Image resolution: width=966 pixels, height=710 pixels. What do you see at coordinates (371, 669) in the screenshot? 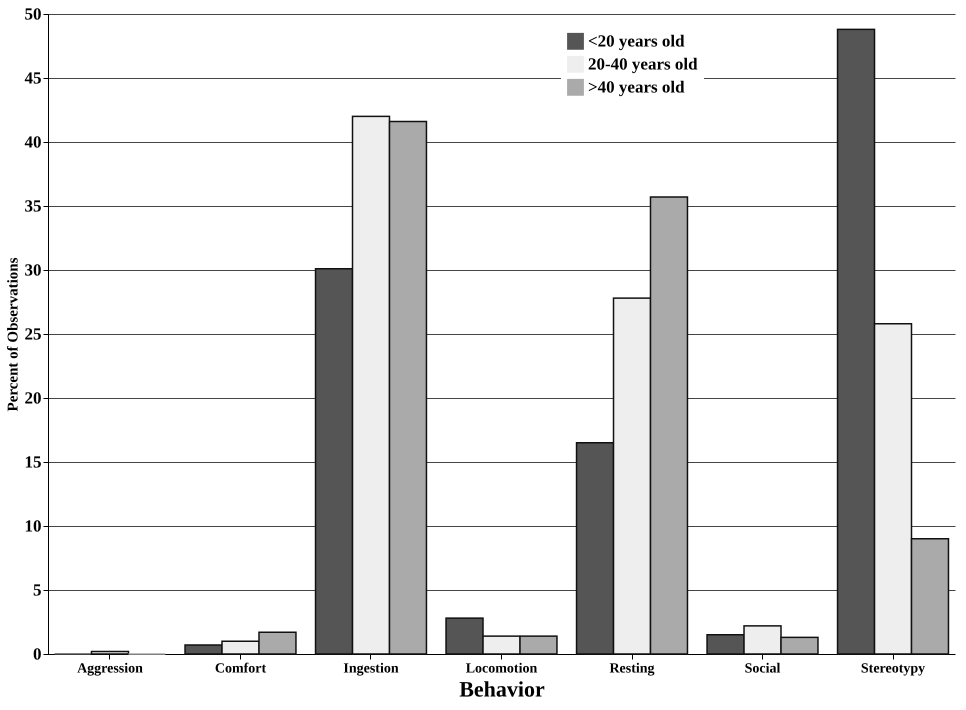
I see `x-tick-label: Ingestion` at bounding box center [371, 669].